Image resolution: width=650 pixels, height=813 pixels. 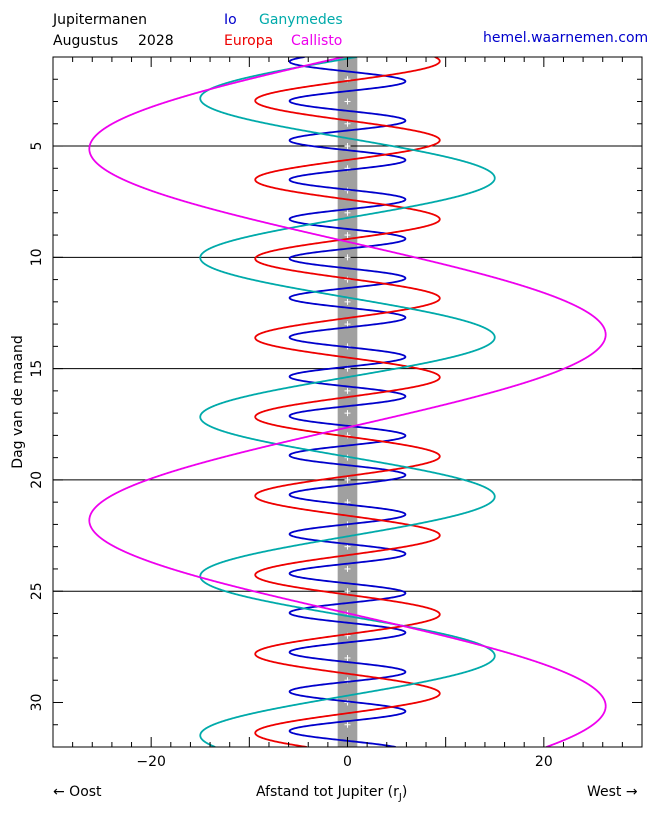 I want to click on chart-title-line1: Jupitermanen, so click(x=100, y=20).